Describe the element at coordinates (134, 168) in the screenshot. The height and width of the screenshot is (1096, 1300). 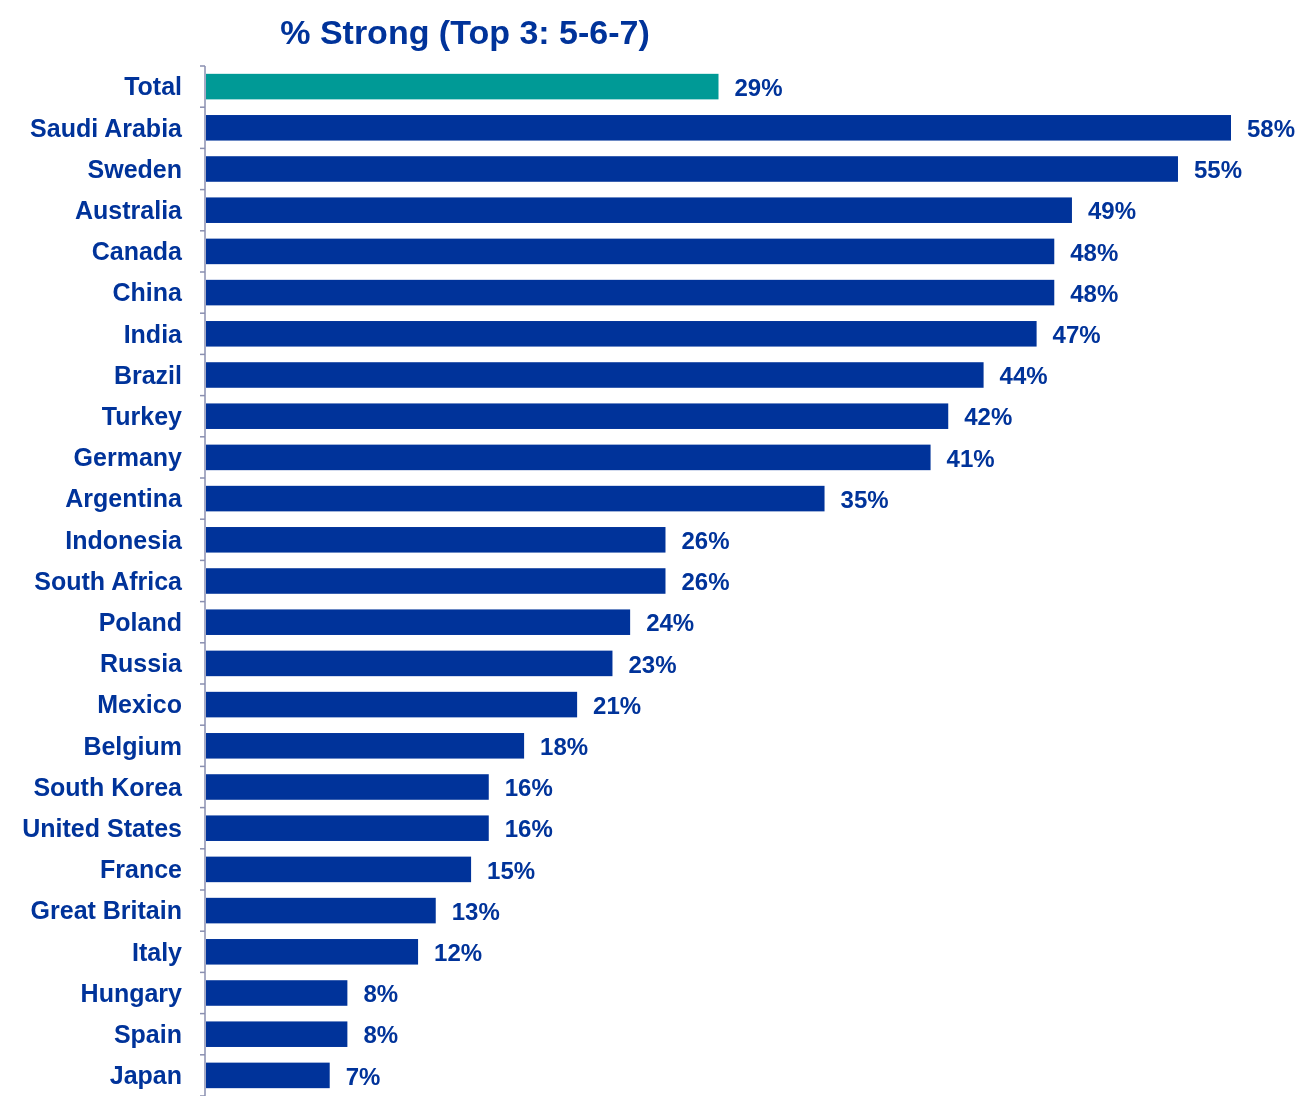
I see `y-tick-label: Sweden` at that location.